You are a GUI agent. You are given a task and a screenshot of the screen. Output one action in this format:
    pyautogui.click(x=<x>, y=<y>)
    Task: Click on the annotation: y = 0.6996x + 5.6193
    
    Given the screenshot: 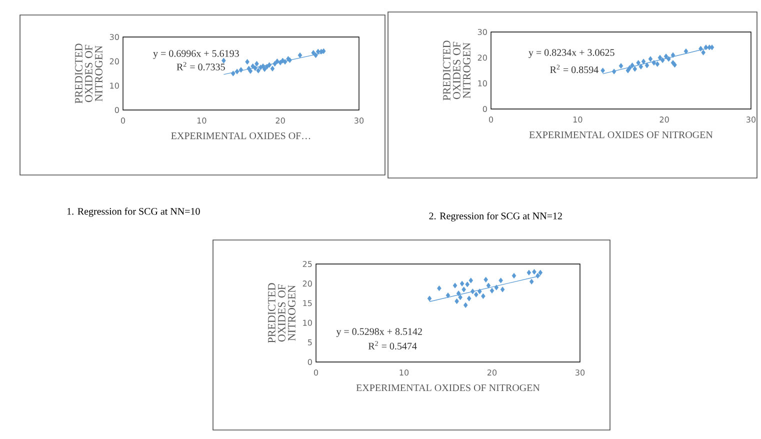 What is the action you would take?
    pyautogui.click(x=196, y=54)
    